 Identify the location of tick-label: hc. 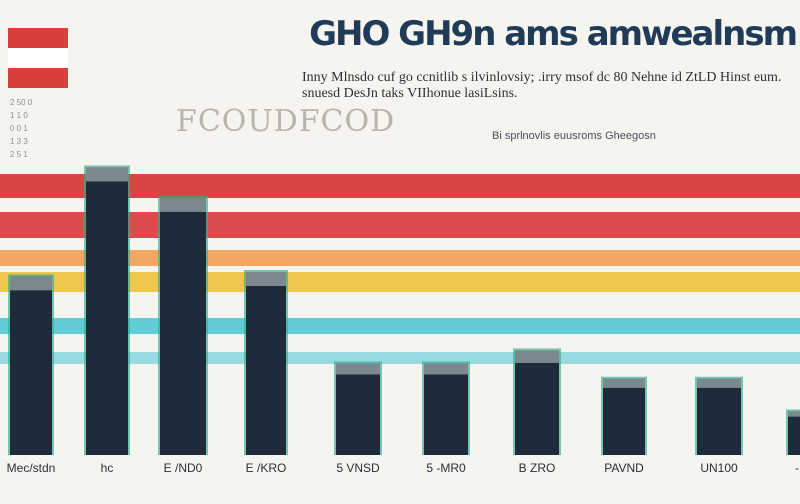
(107, 468).